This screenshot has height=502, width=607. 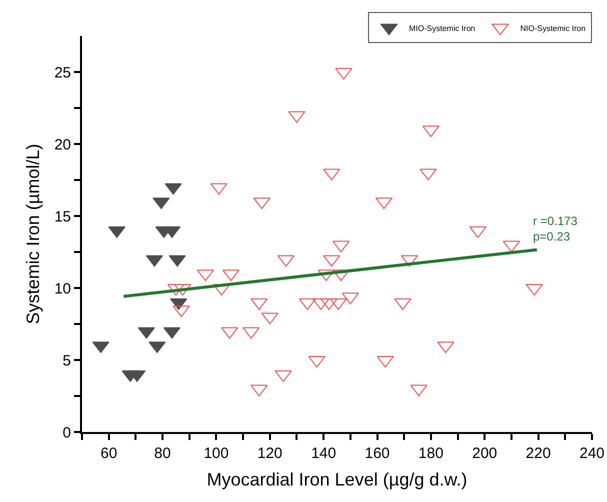 I want to click on x-tick-label: 160, so click(x=377, y=453).